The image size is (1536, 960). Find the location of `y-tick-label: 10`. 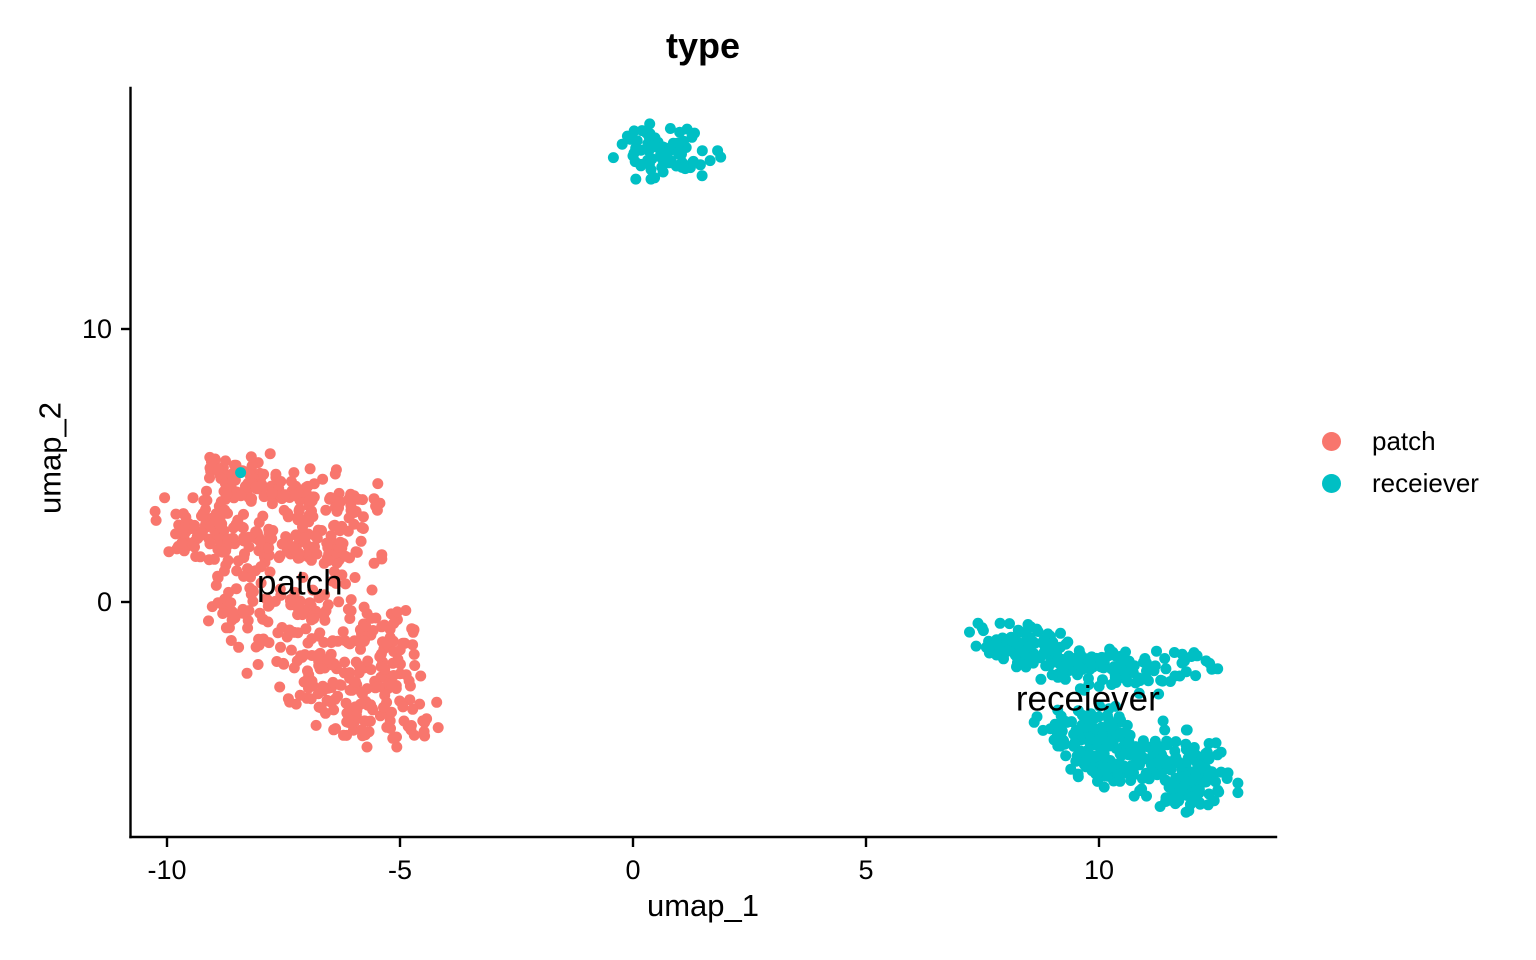

y-tick-label: 10 is located at coordinates (97, 329).